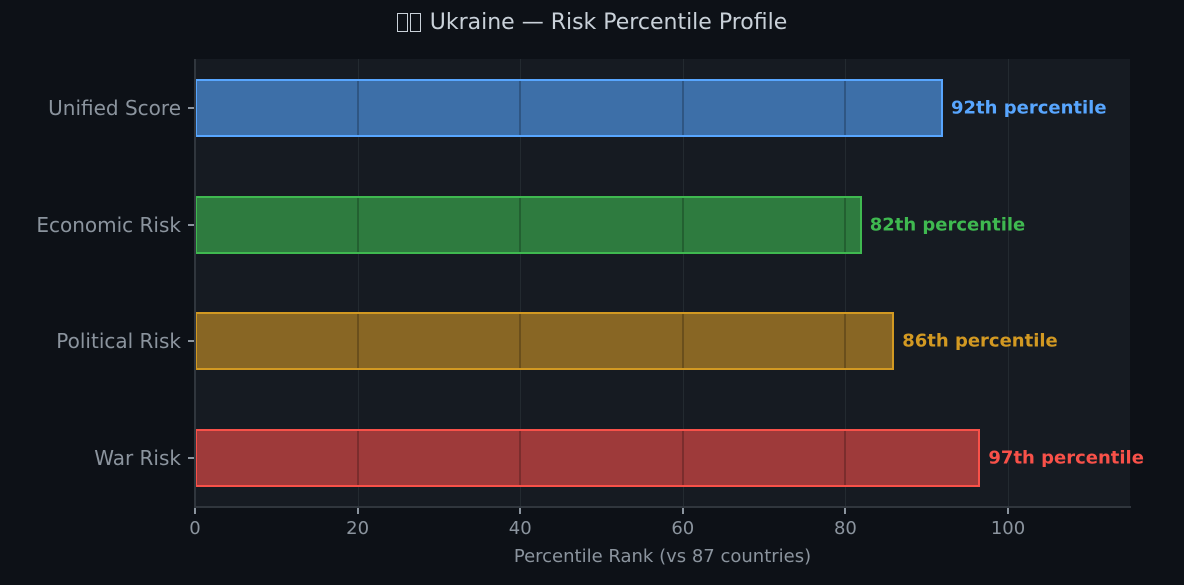 The image size is (1184, 585). What do you see at coordinates (662, 556) in the screenshot?
I see `x-axis-title: Percentile Rank (vs 87 countries)` at bounding box center [662, 556].